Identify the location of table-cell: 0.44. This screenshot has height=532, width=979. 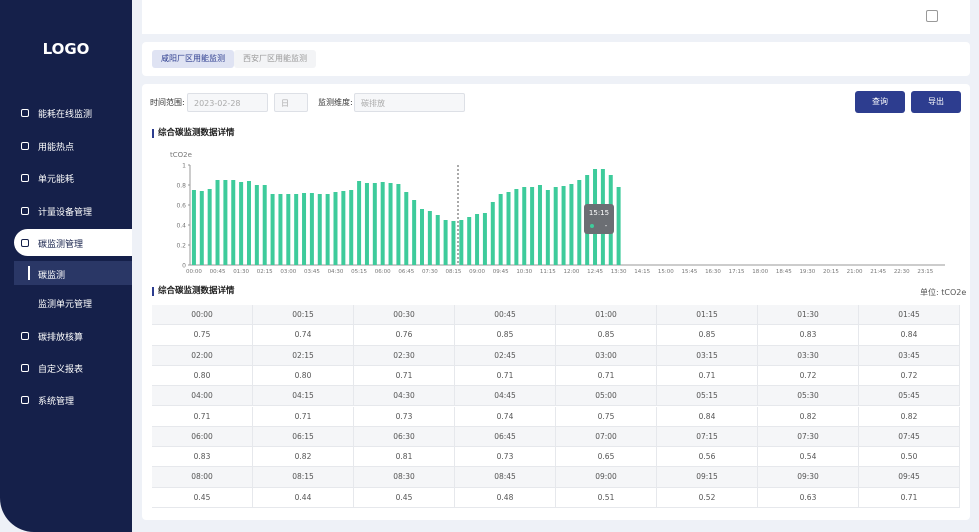
(303, 497).